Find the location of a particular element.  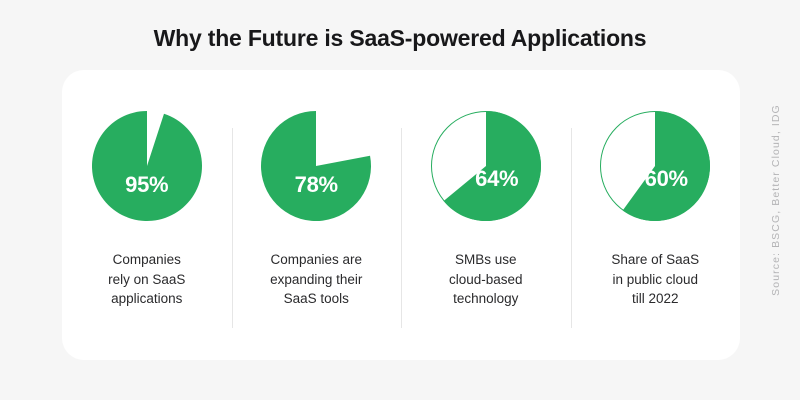

pie-1-value-slice is located at coordinates (146, 166).